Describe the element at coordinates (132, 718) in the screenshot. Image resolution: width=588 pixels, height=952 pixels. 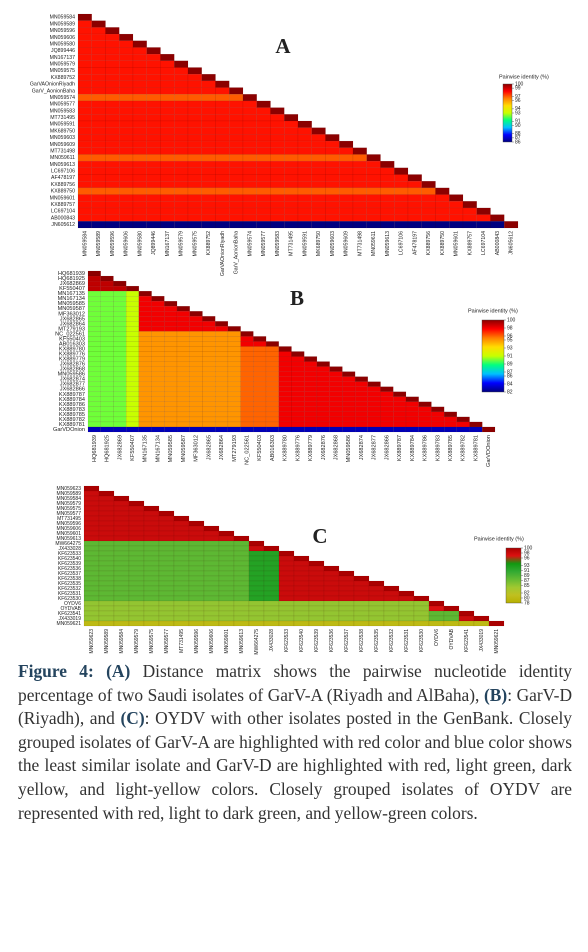
I see `caption-bold: (C)` at that location.